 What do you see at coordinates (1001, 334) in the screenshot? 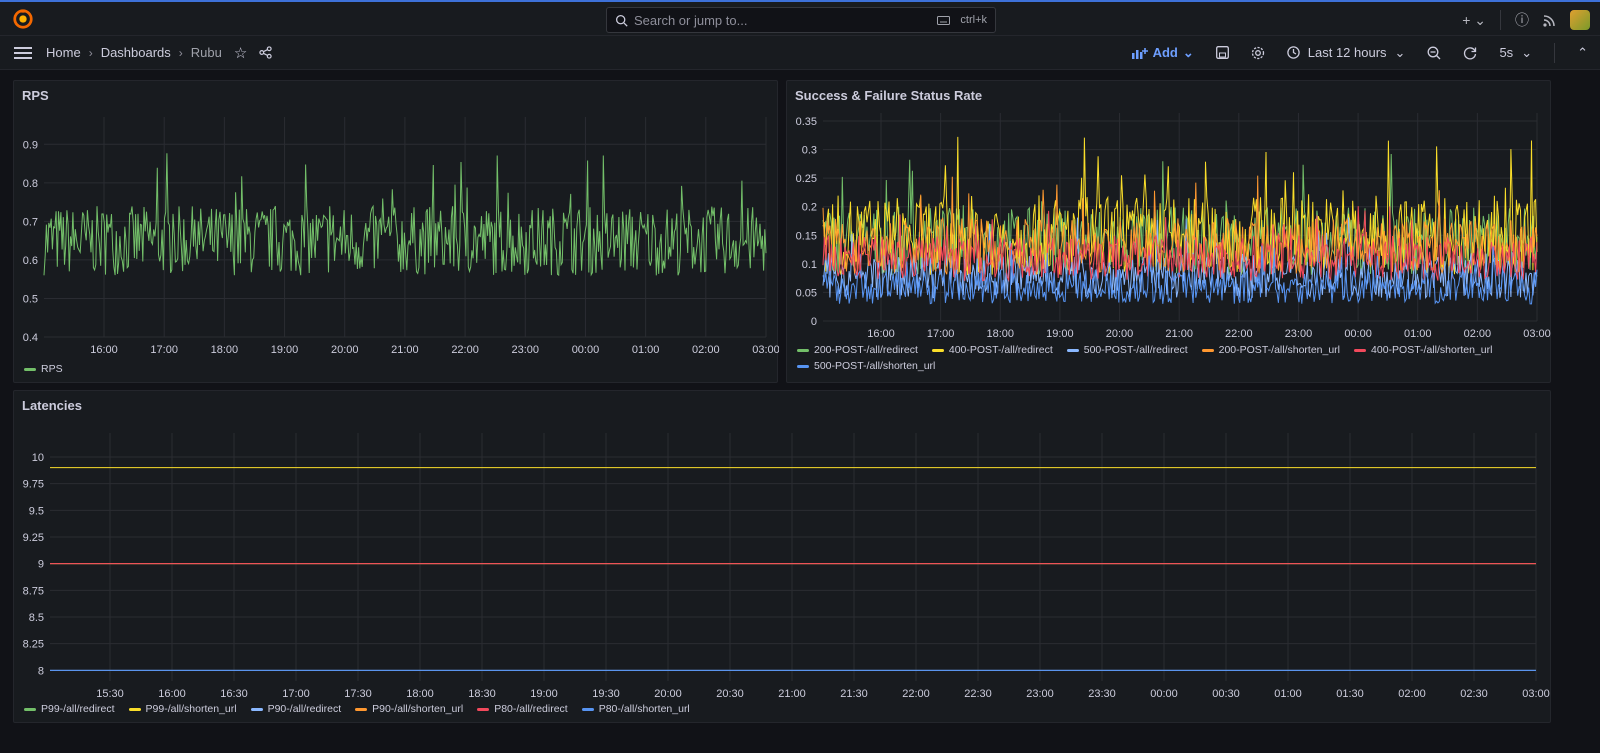
I see `x-tick-label: 18:00` at bounding box center [1001, 334].